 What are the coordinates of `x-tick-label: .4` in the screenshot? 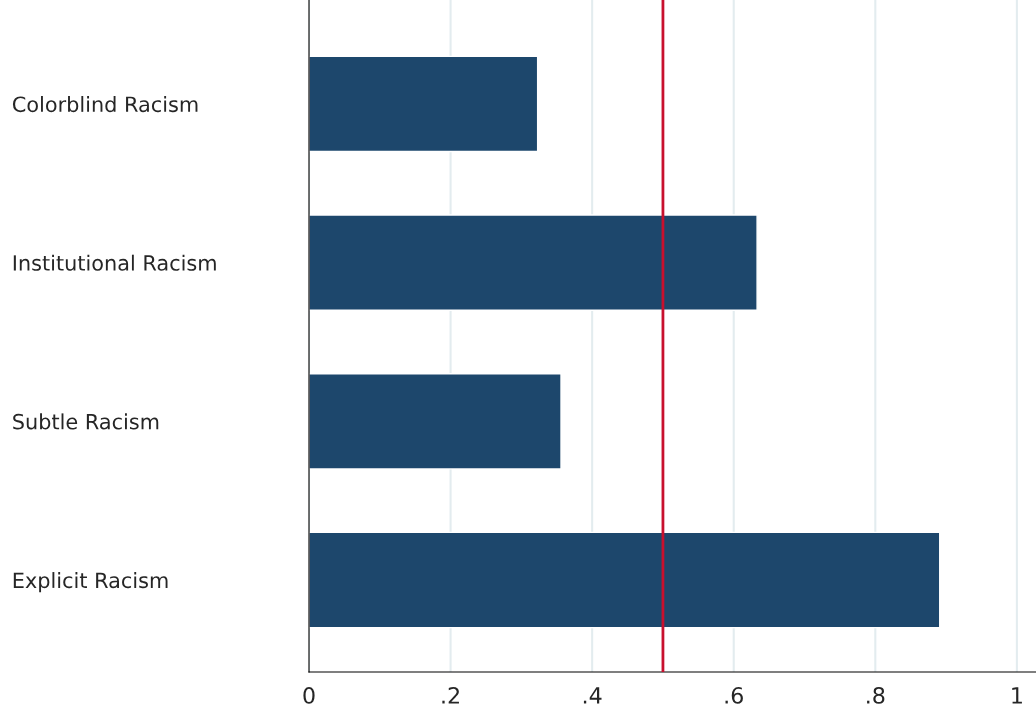 It's located at (592, 695).